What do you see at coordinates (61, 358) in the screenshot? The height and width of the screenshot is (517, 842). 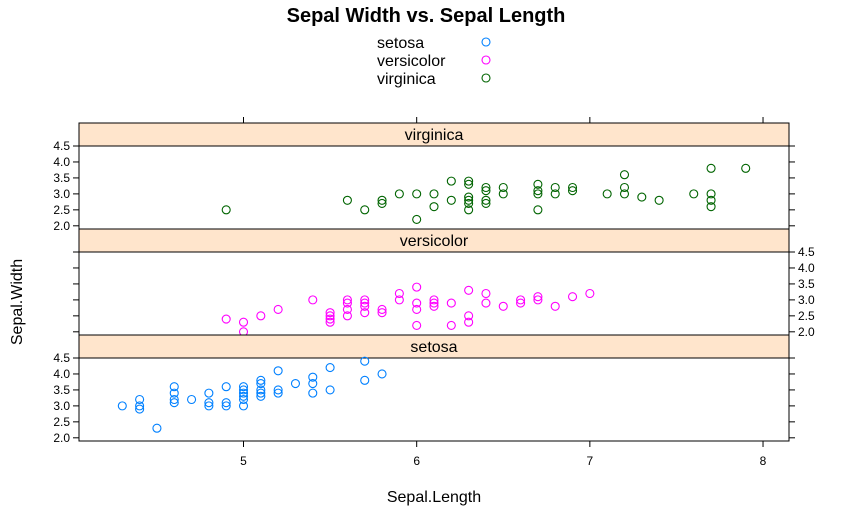 I see `ytick-label-setosa: 4.5` at bounding box center [61, 358].